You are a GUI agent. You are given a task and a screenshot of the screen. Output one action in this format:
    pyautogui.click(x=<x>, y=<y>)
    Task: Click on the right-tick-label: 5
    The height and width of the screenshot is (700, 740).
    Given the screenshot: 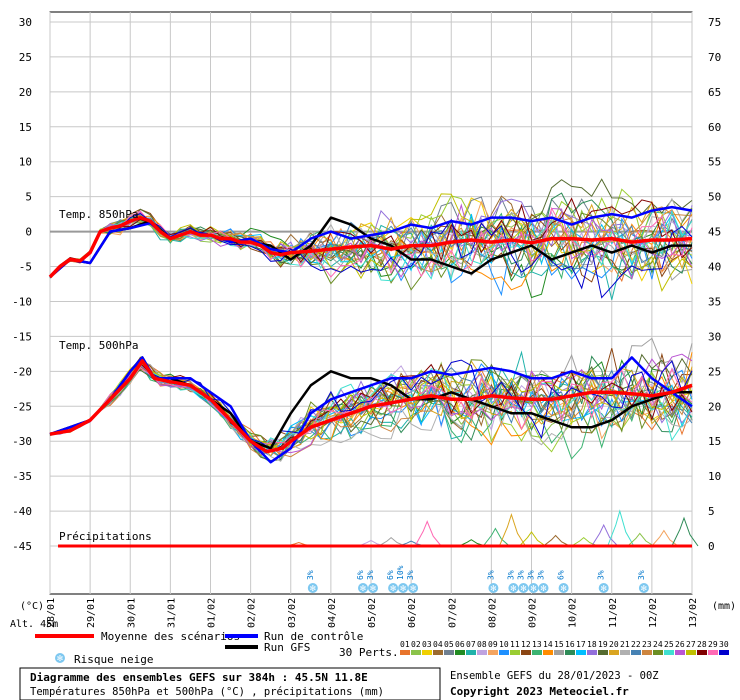 What is the action you would take?
    pyautogui.click(x=711, y=511)
    